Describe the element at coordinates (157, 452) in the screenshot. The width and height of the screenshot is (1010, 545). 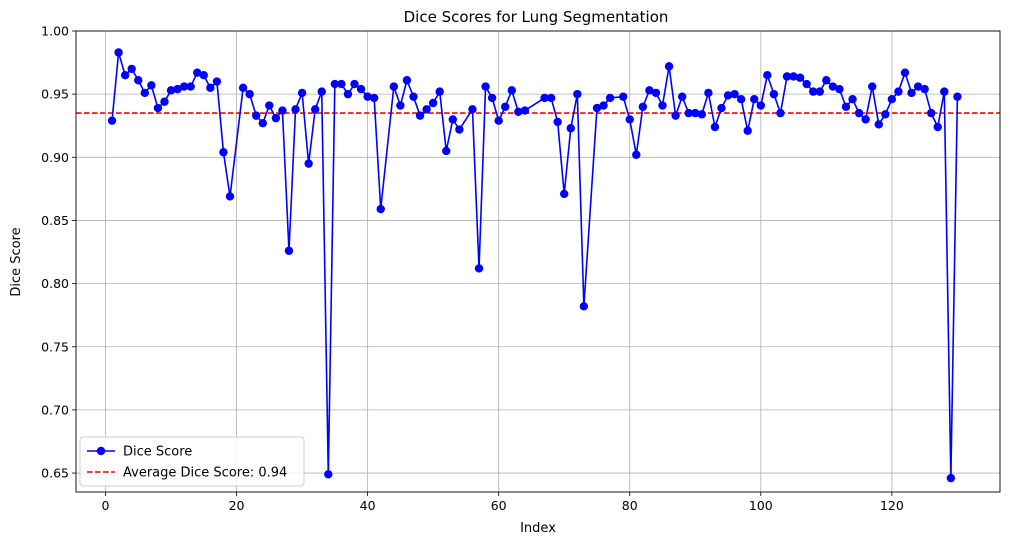
I see `legend-dice-label: Dice Score` at that location.